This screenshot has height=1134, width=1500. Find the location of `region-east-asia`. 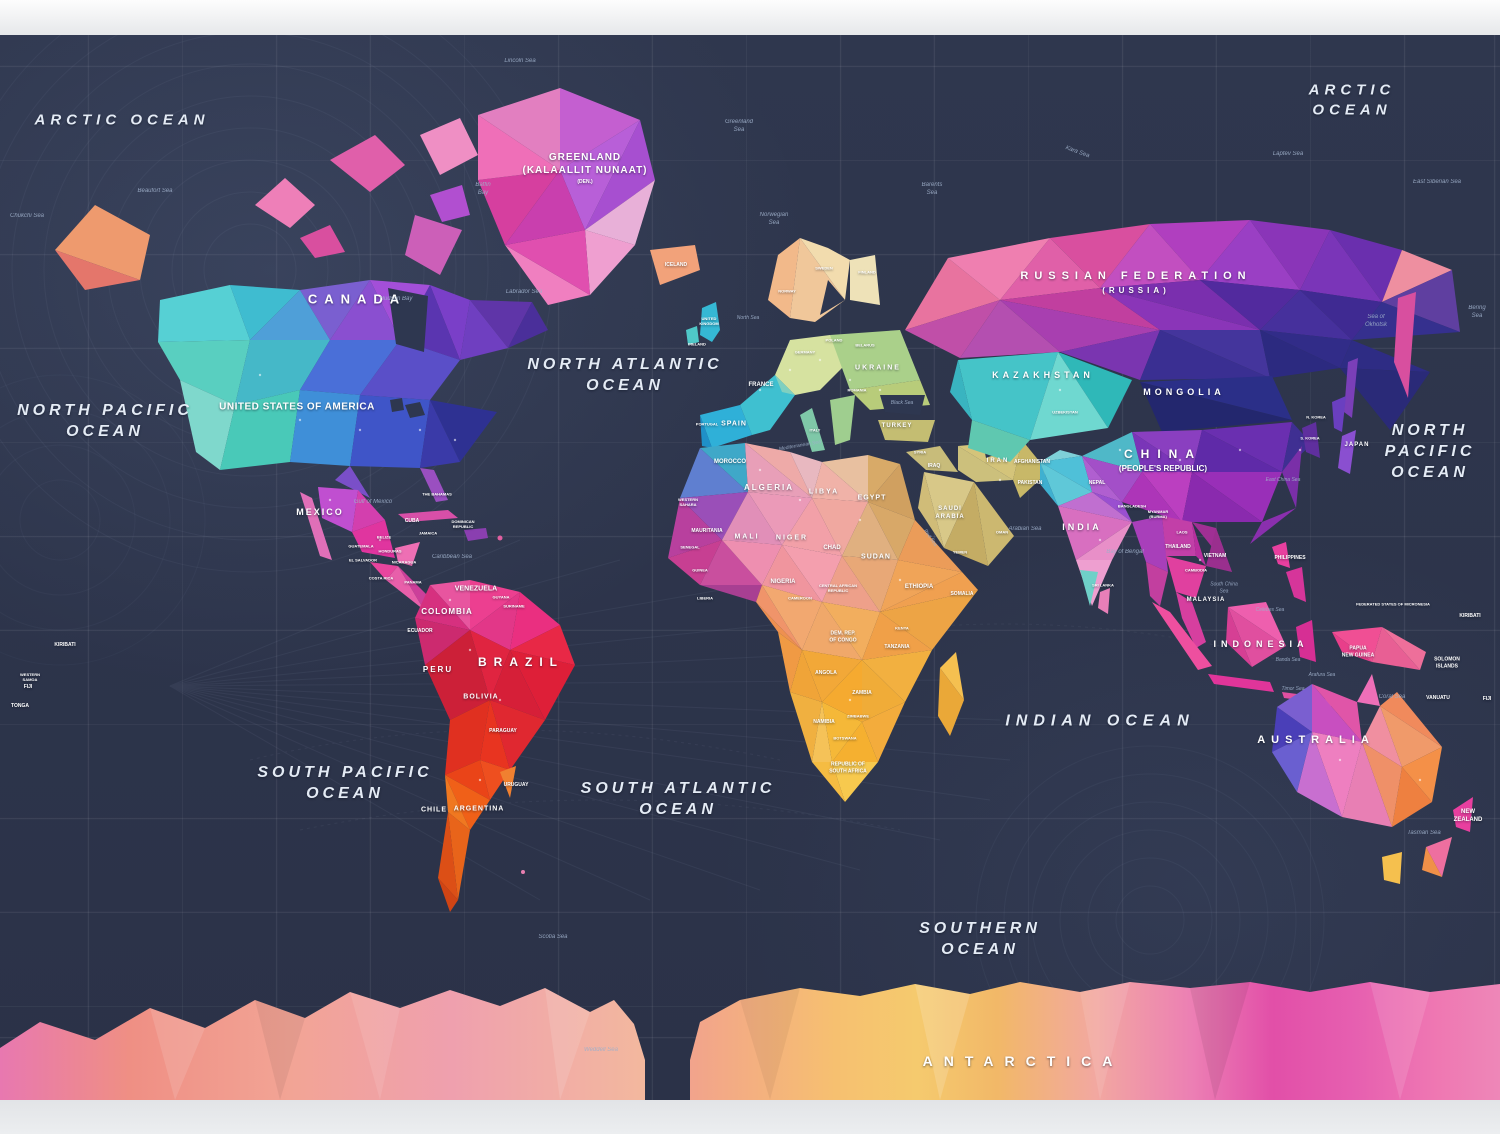

region-east-asia is located at coordinates (1219, 460).